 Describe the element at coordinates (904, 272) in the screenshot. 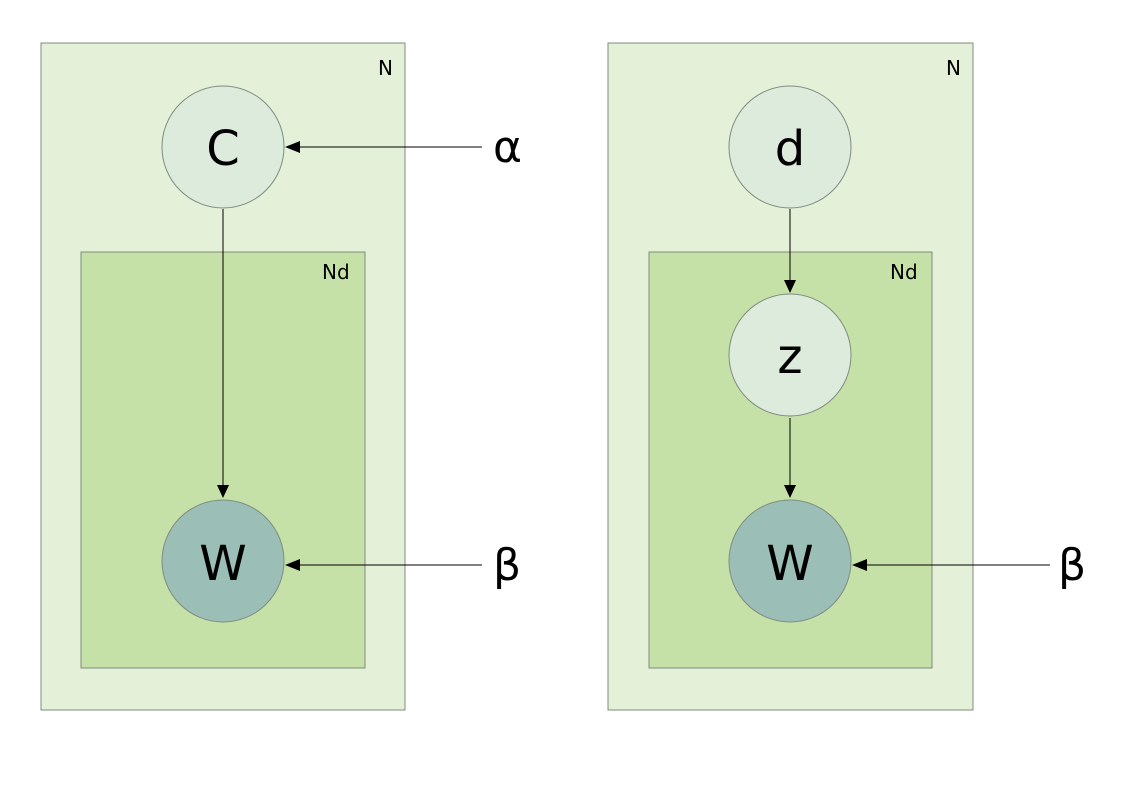

I see `right-inner-plate-label: Nd` at that location.